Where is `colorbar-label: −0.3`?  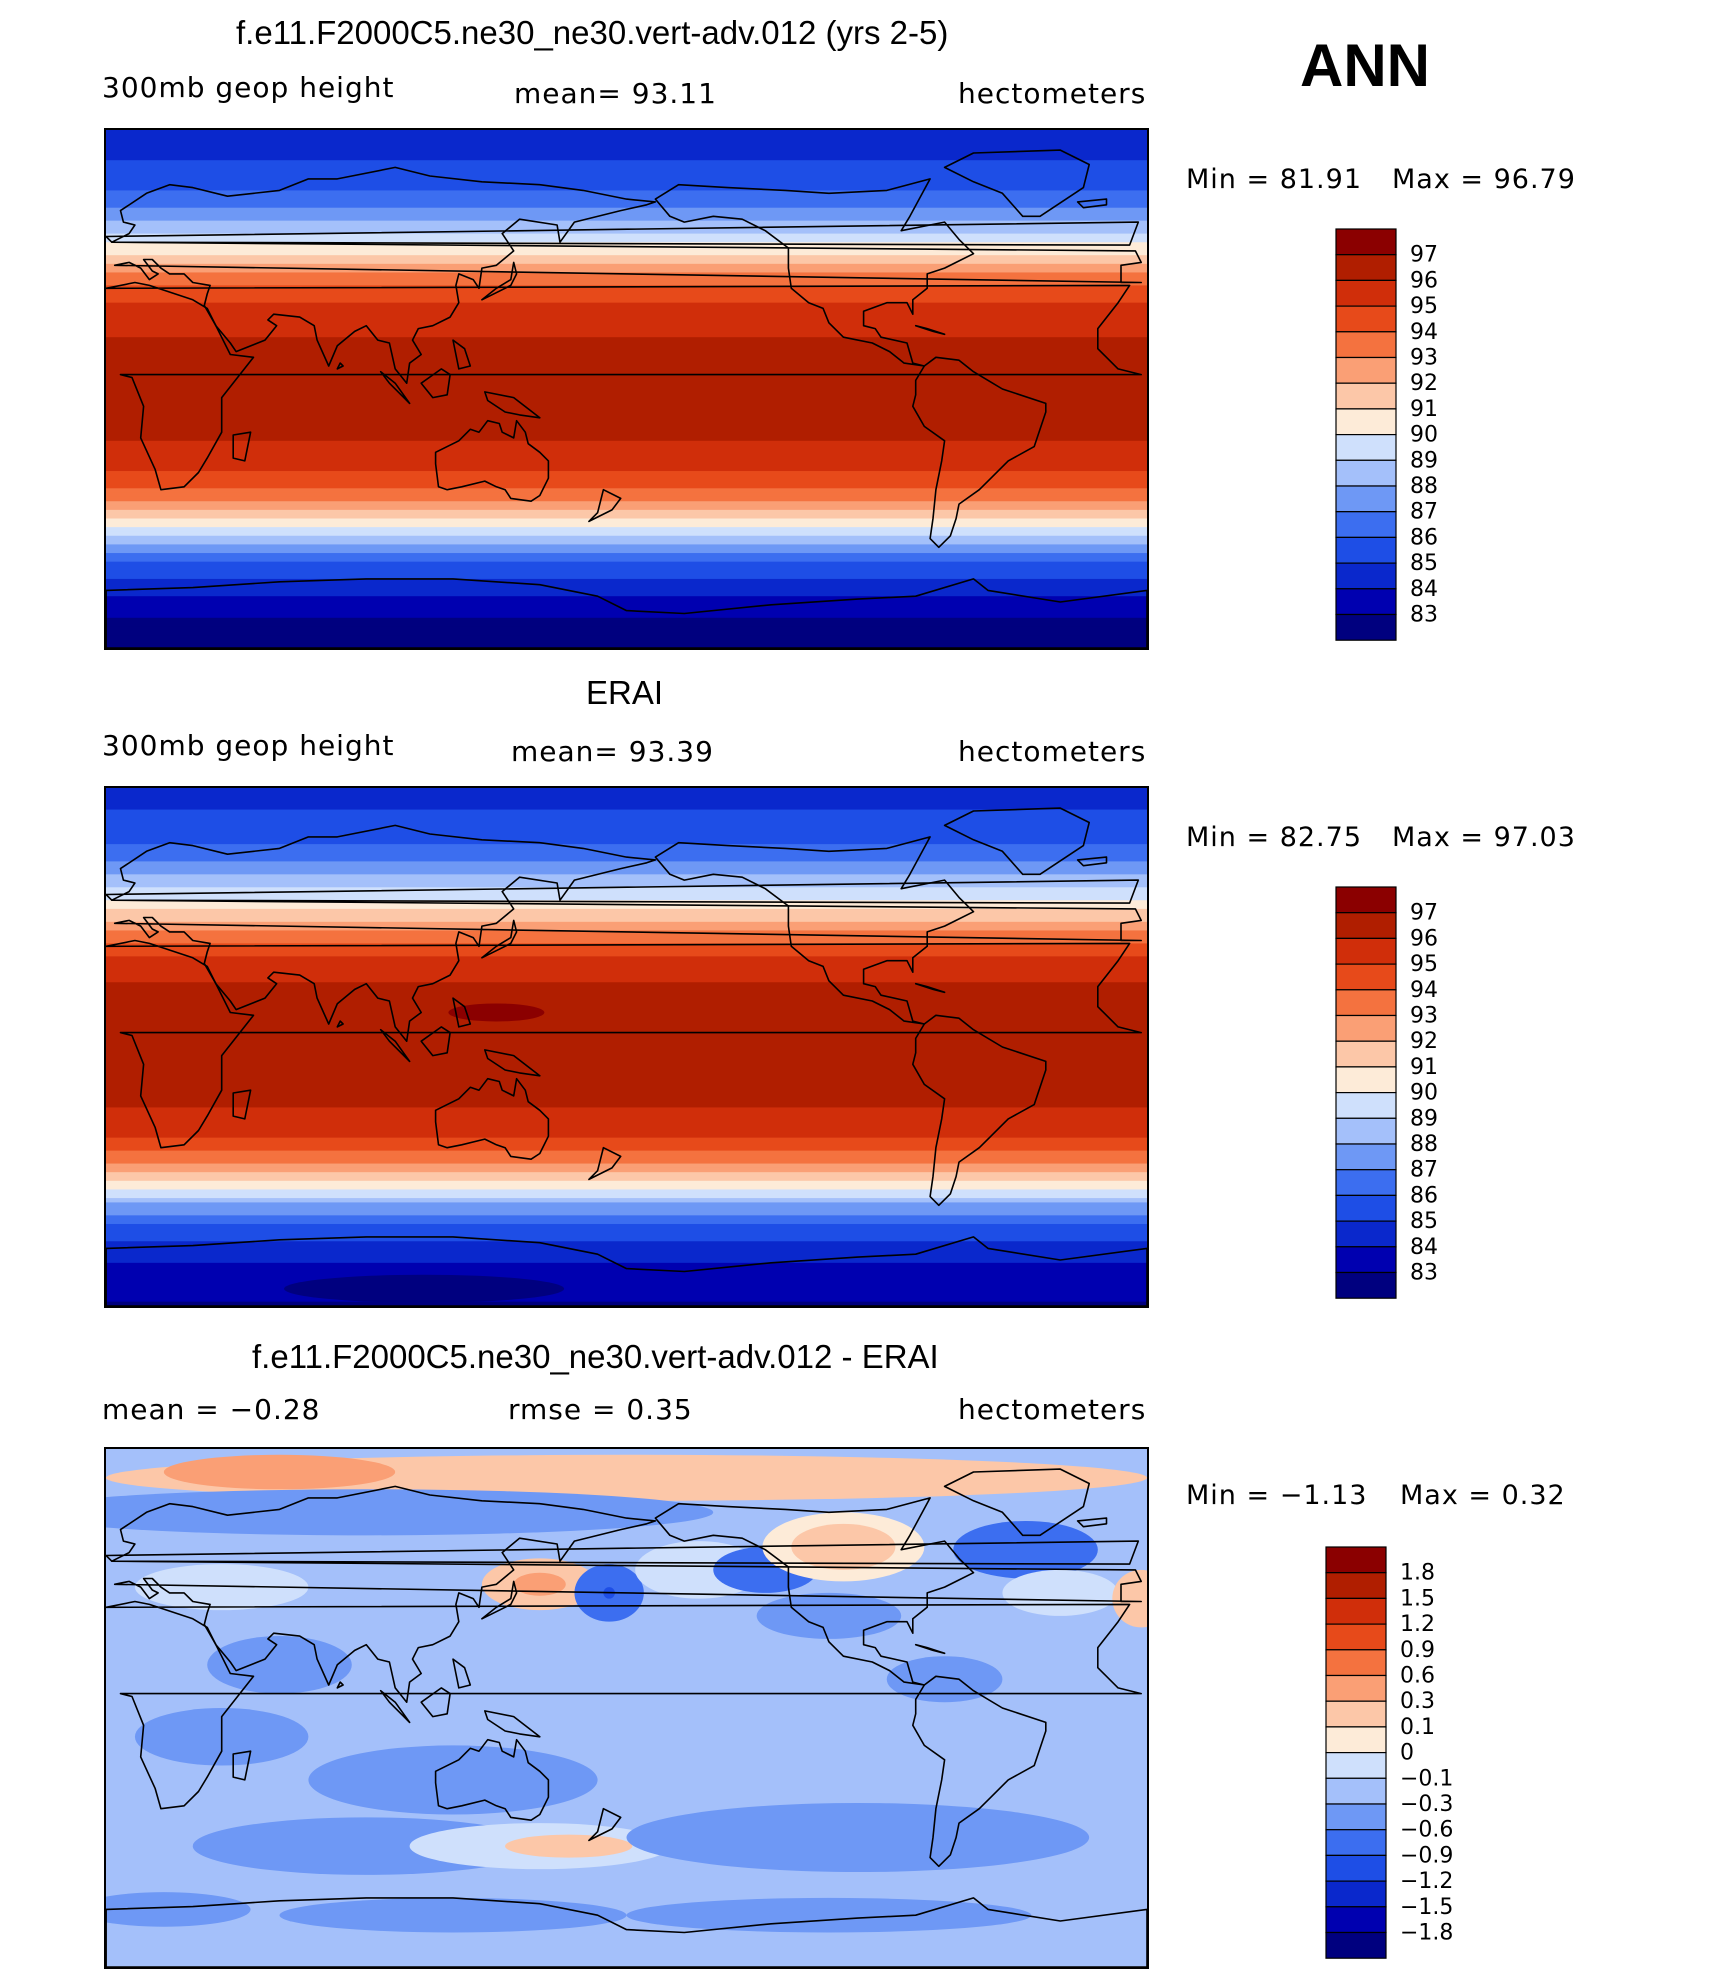 colorbar-label: −0.3 is located at coordinates (1426, 1804).